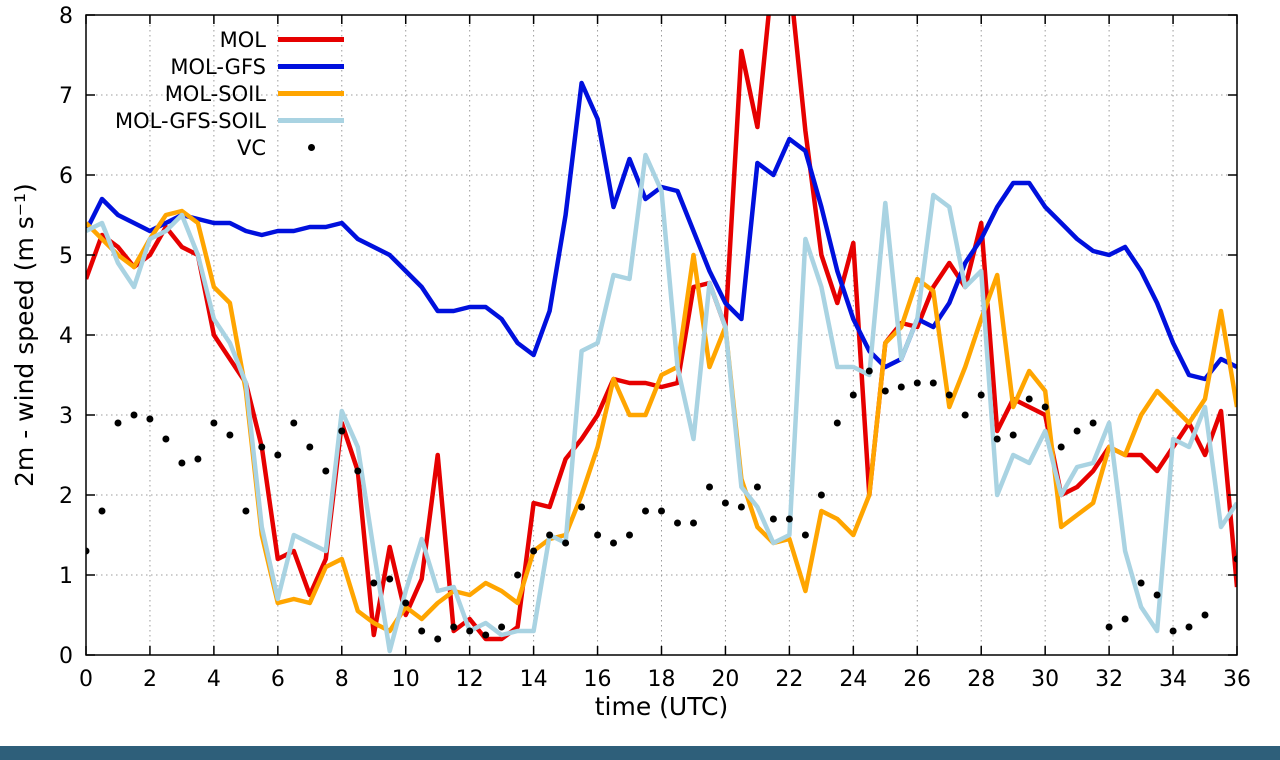 The height and width of the screenshot is (760, 1280). Describe the element at coordinates (66, 176) in the screenshot. I see `y-tick-label: 6` at that location.